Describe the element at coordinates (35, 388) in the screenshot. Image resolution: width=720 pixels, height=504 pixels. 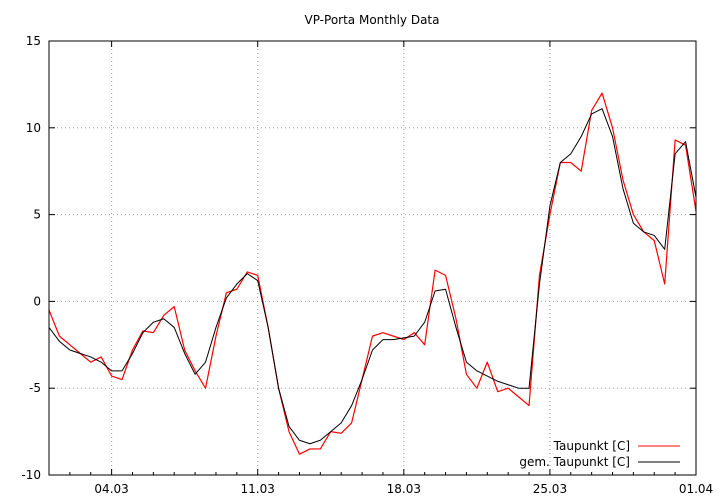
I see `y-tick-label: -5` at that location.